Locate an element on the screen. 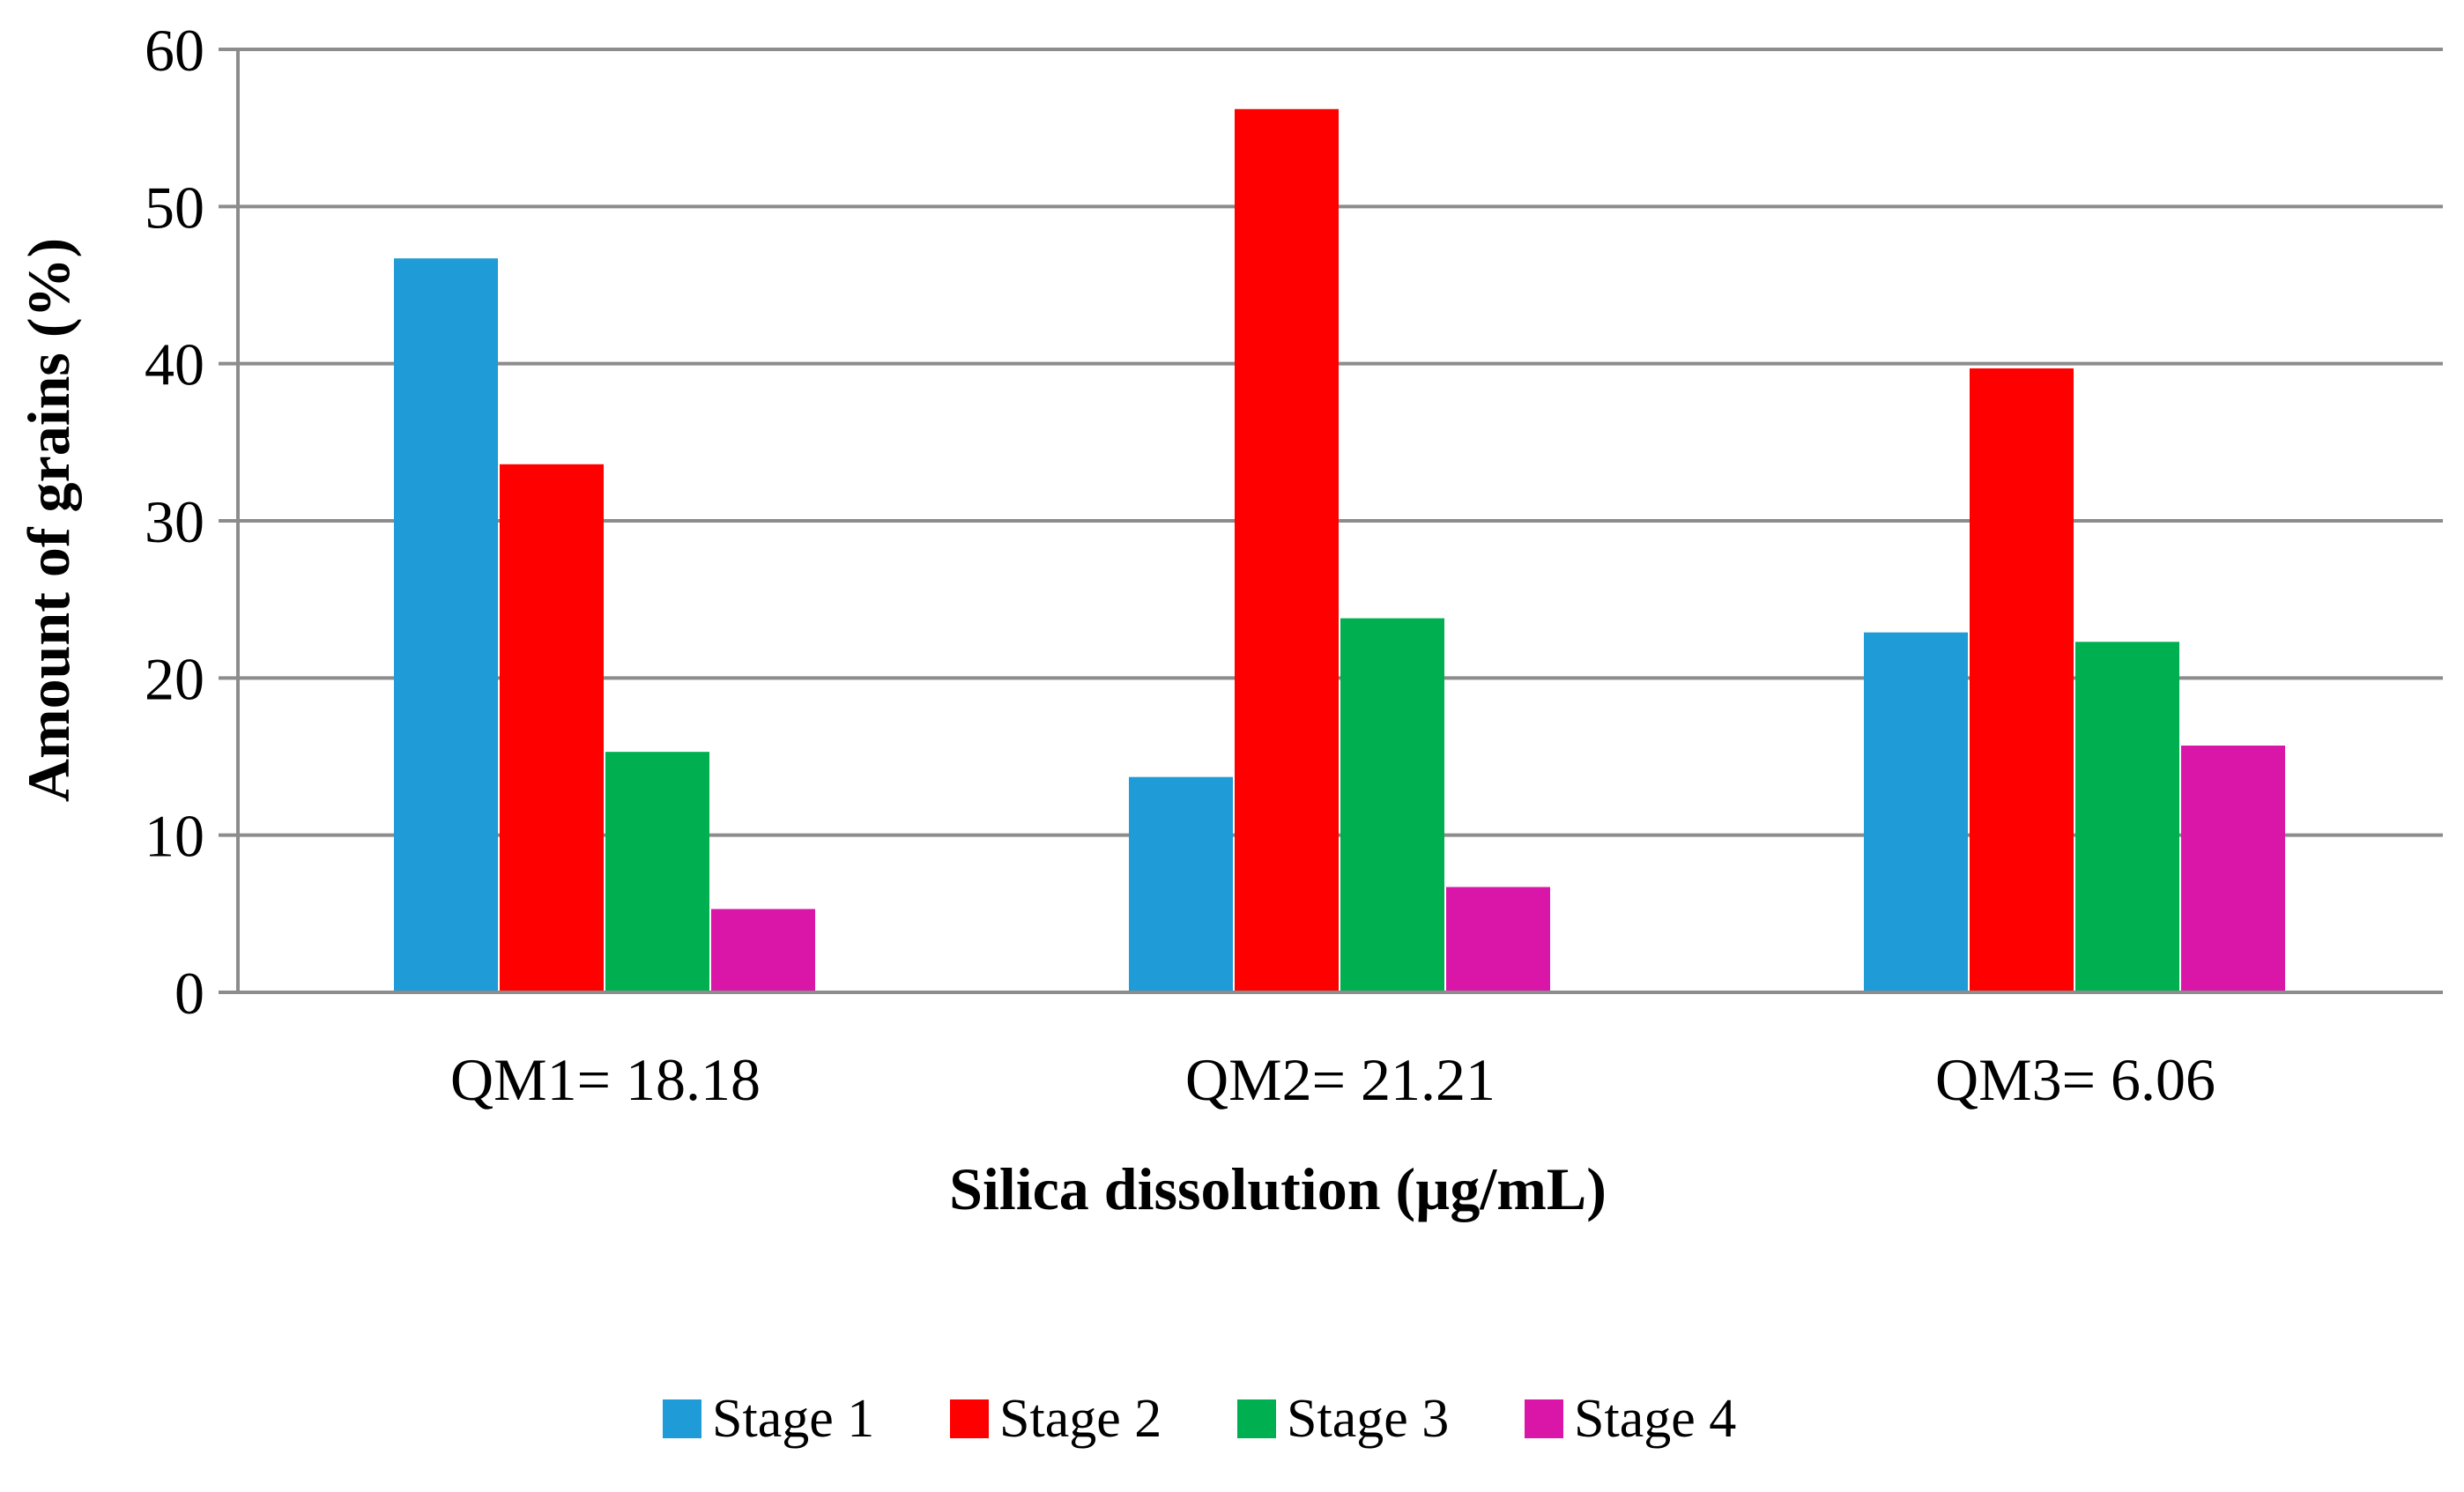 The height and width of the screenshot is (1492, 2464). x-category-label: QM2= 21.21 is located at coordinates (1340, 1079).